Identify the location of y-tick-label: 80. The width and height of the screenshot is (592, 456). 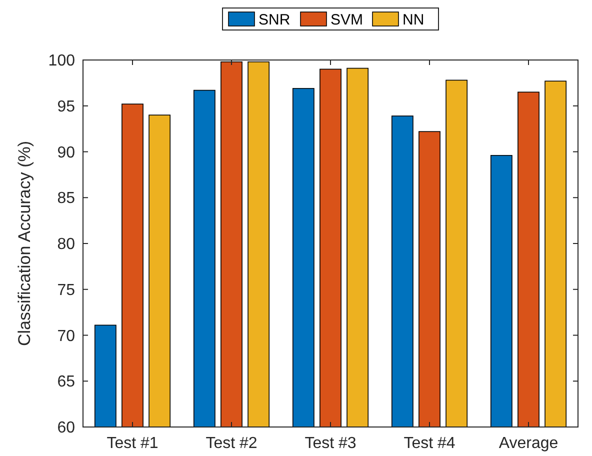
(66, 245).